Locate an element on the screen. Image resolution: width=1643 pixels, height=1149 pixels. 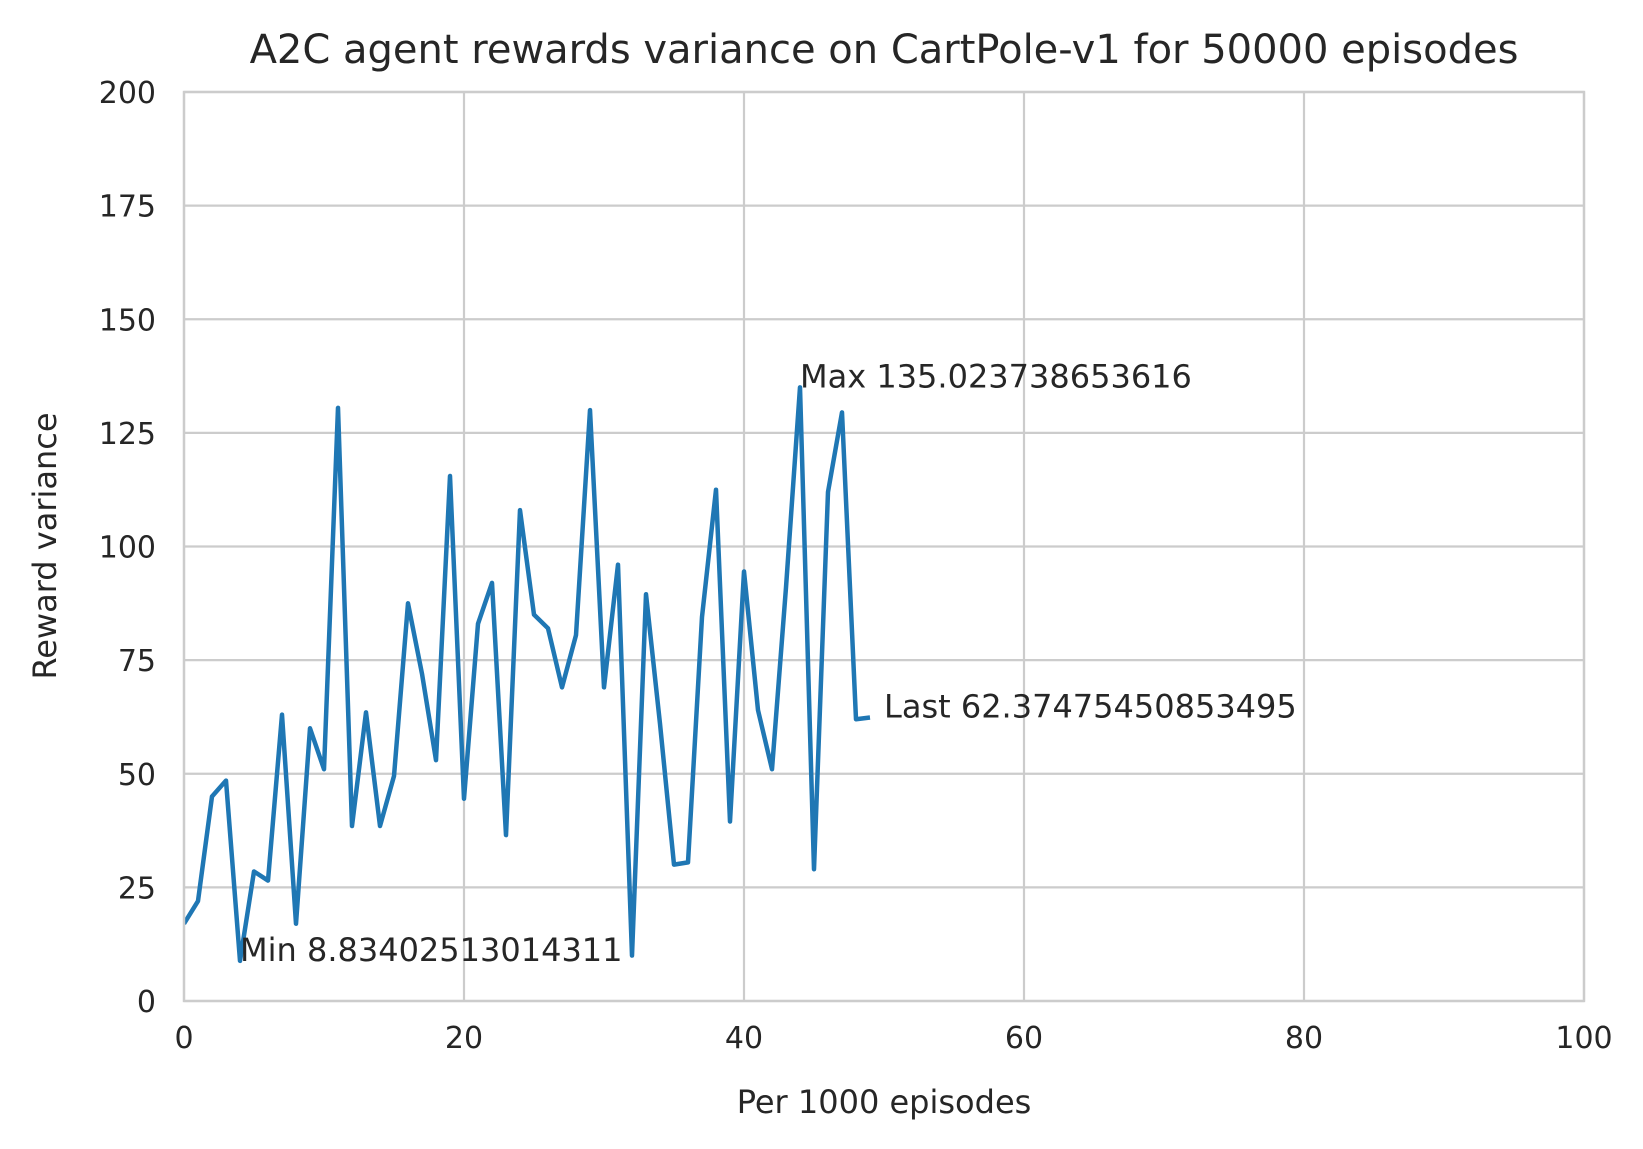
y-axis-label: Reward variance is located at coordinates (45, 545).